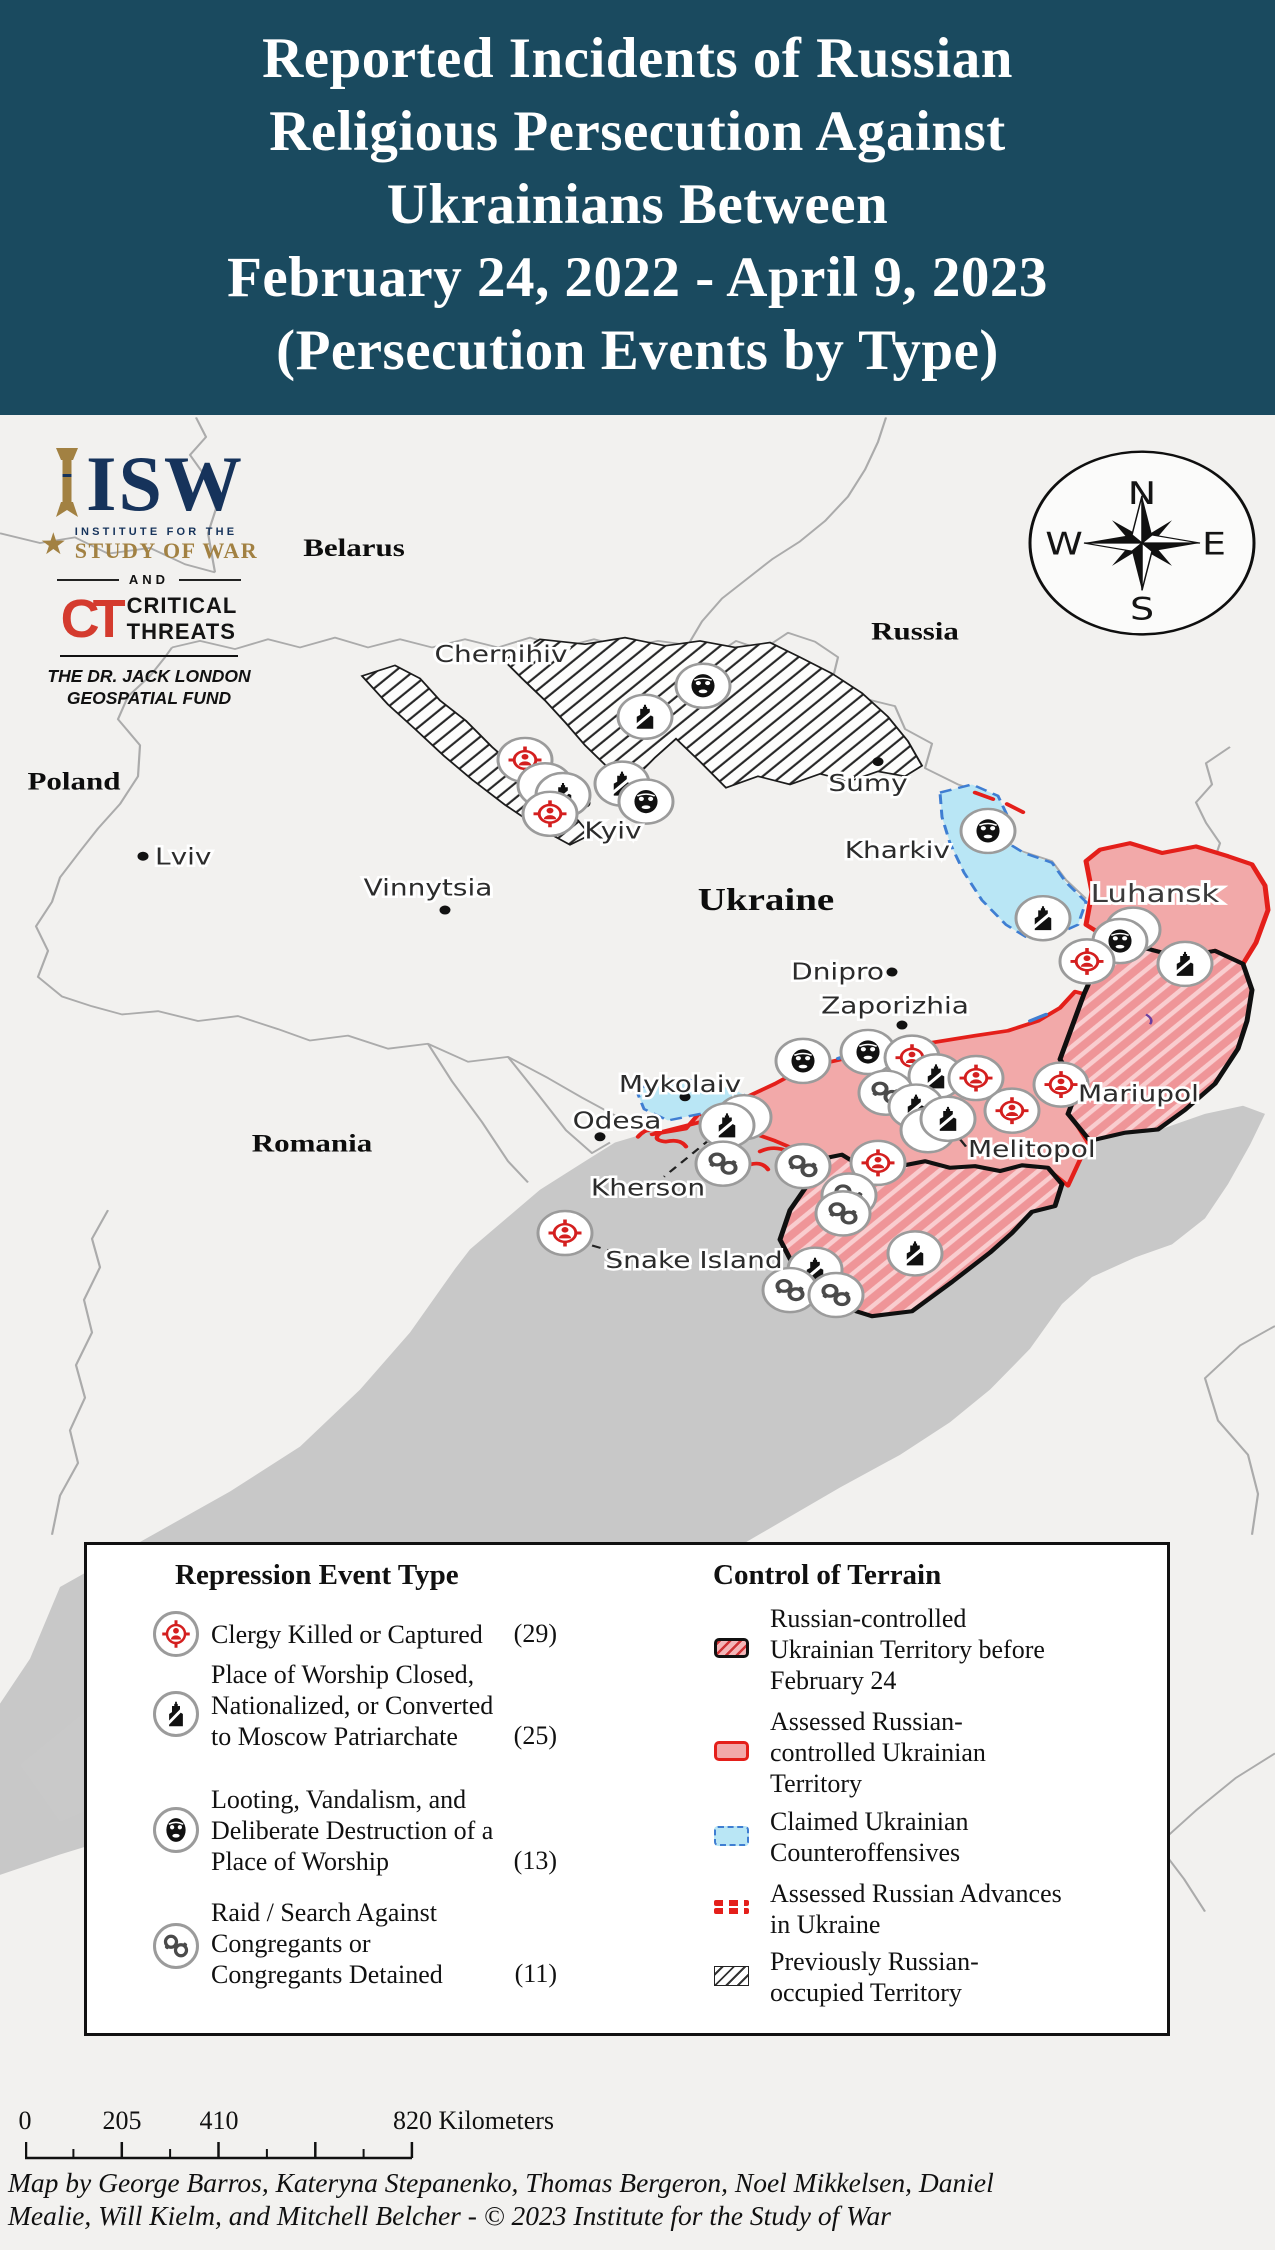 The width and height of the screenshot is (1275, 2250). I want to click on and-divider: AND, so click(149, 579).